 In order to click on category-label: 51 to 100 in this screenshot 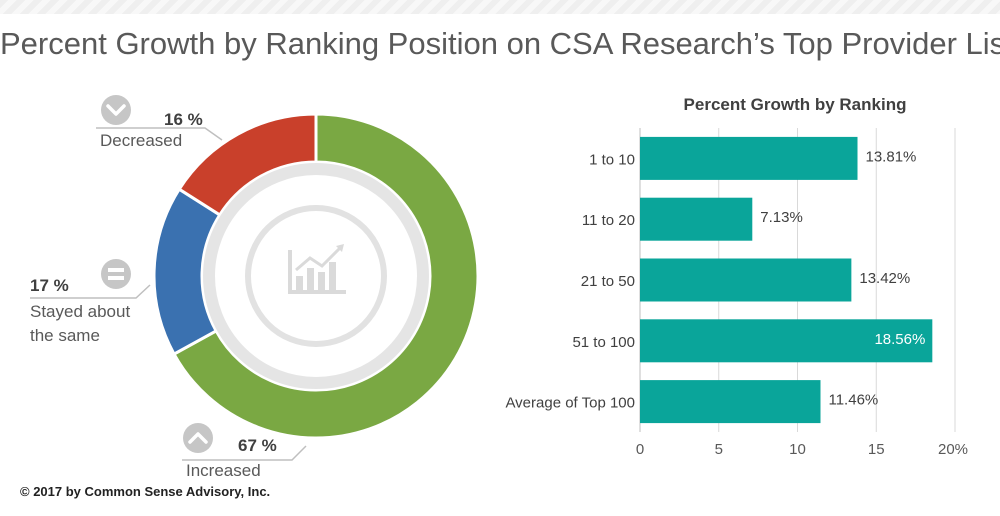, I will do `click(603, 342)`.